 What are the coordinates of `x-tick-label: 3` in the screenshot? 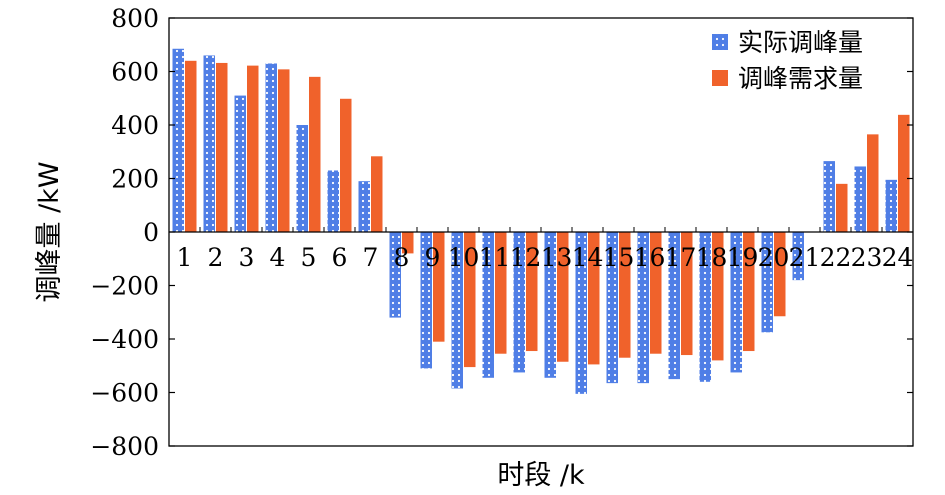 It's located at (247, 257).